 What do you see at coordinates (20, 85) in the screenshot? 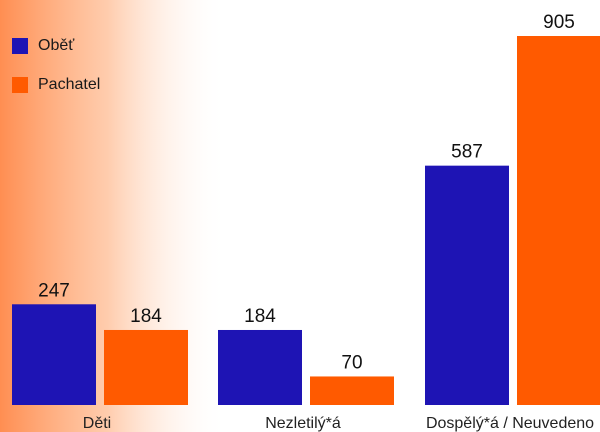
I see `legend-swatch-pachatel` at bounding box center [20, 85].